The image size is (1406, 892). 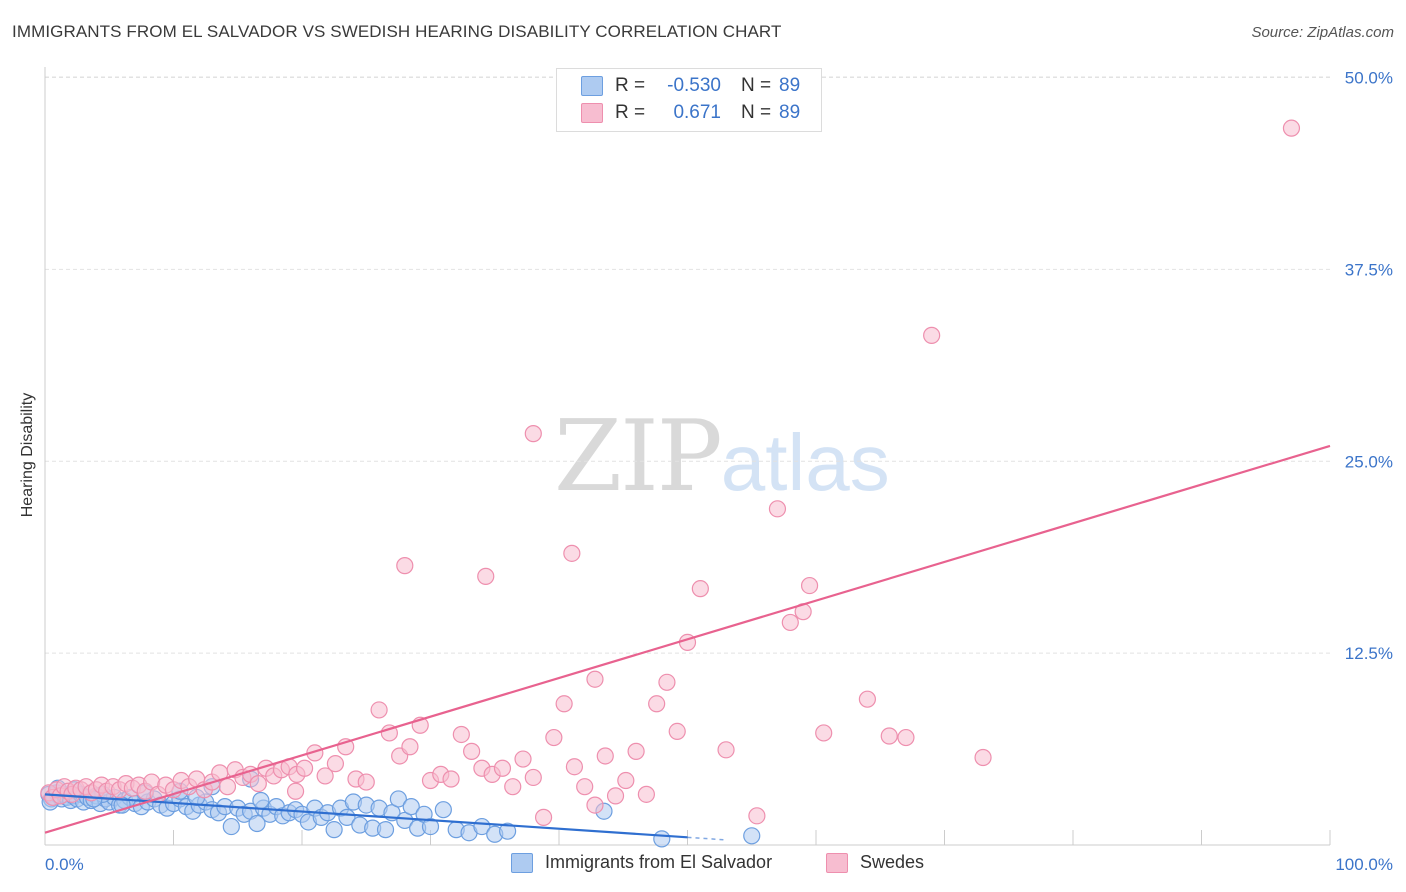 I want to click on correlation-stats-box: R = -0.530 N = 89 R = 0.671 N = 89, so click(x=689, y=100).